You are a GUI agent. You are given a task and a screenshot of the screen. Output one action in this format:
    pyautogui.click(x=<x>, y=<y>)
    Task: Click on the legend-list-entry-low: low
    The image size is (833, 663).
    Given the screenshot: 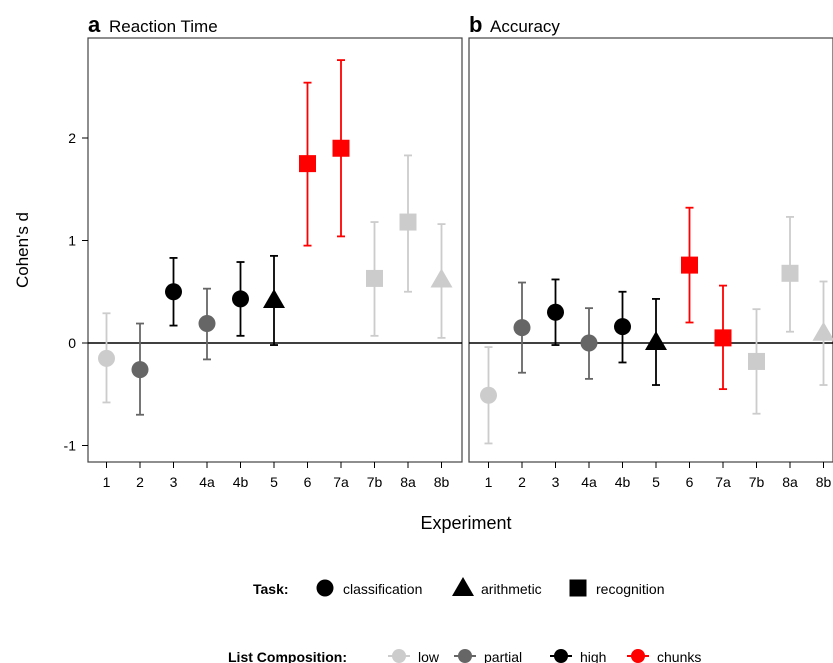 What is the action you would take?
    pyautogui.click(x=414, y=656)
    